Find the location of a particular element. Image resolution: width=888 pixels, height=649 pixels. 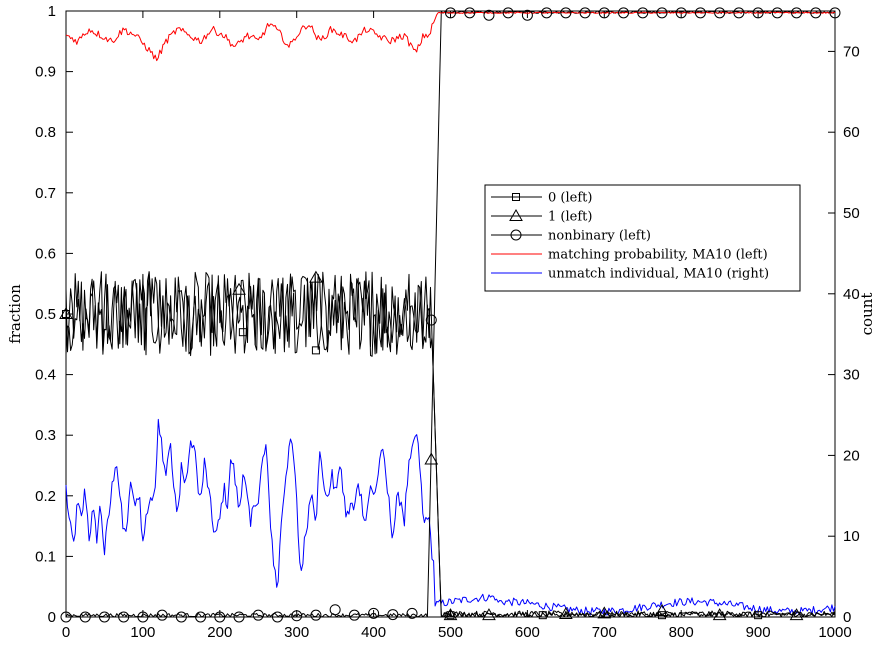

y-left-tick-label-9: 0.9 is located at coordinates (45, 72).